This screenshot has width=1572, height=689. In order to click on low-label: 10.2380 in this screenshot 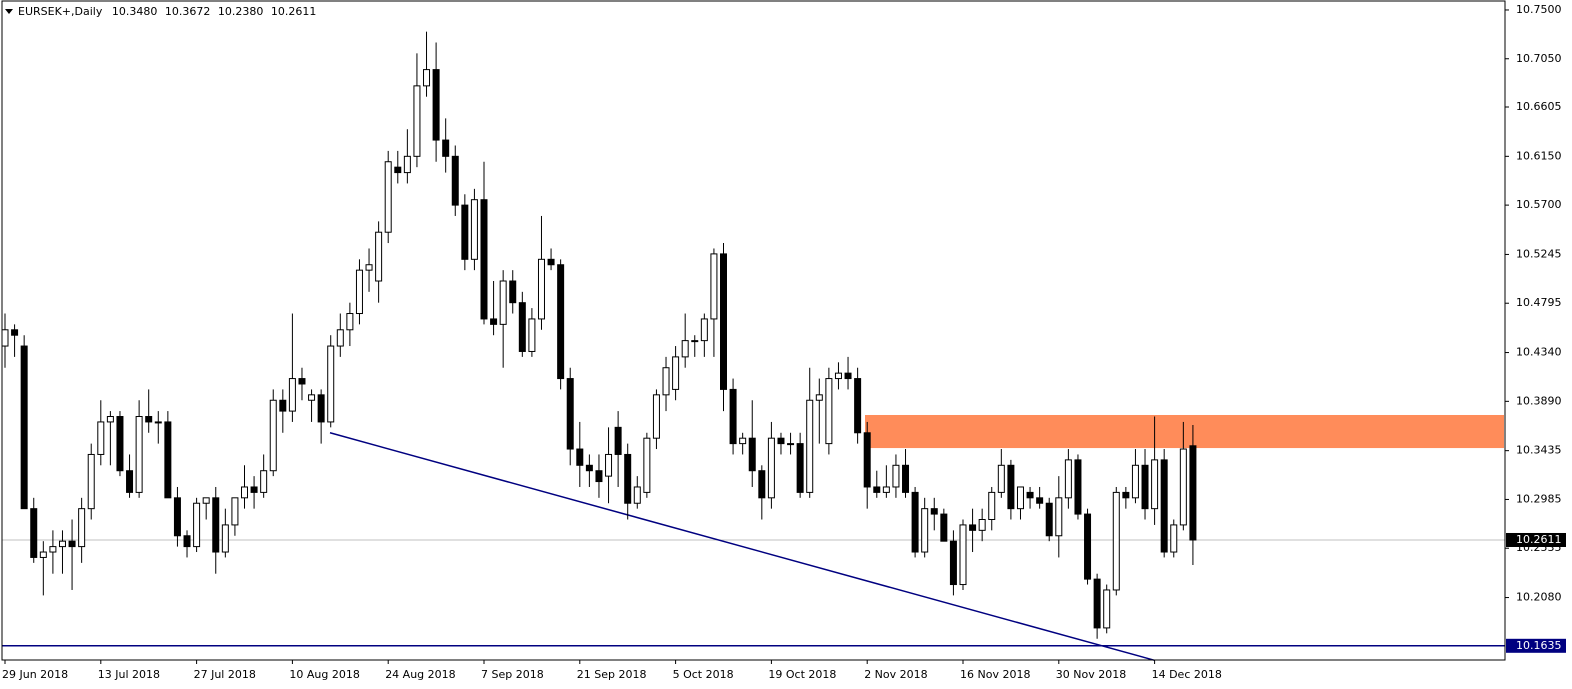, I will do `click(241, 11)`.